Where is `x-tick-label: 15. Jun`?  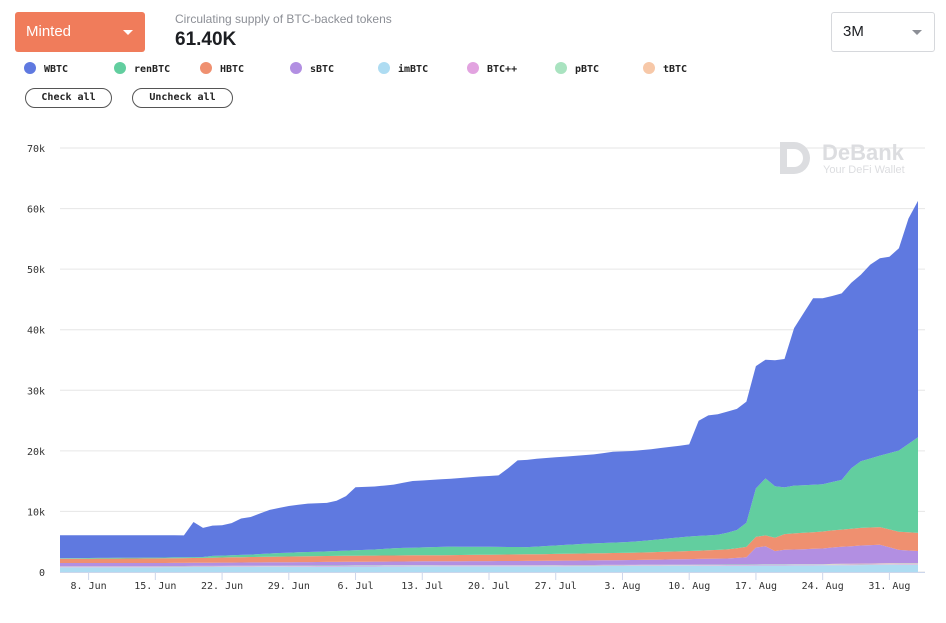 x-tick-label: 15. Jun is located at coordinates (155, 586).